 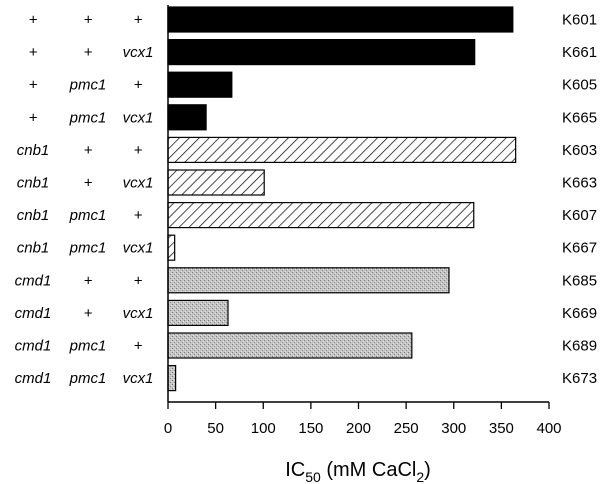 What do you see at coordinates (579, 52) in the screenshot?
I see `strain-label: K661` at bounding box center [579, 52].